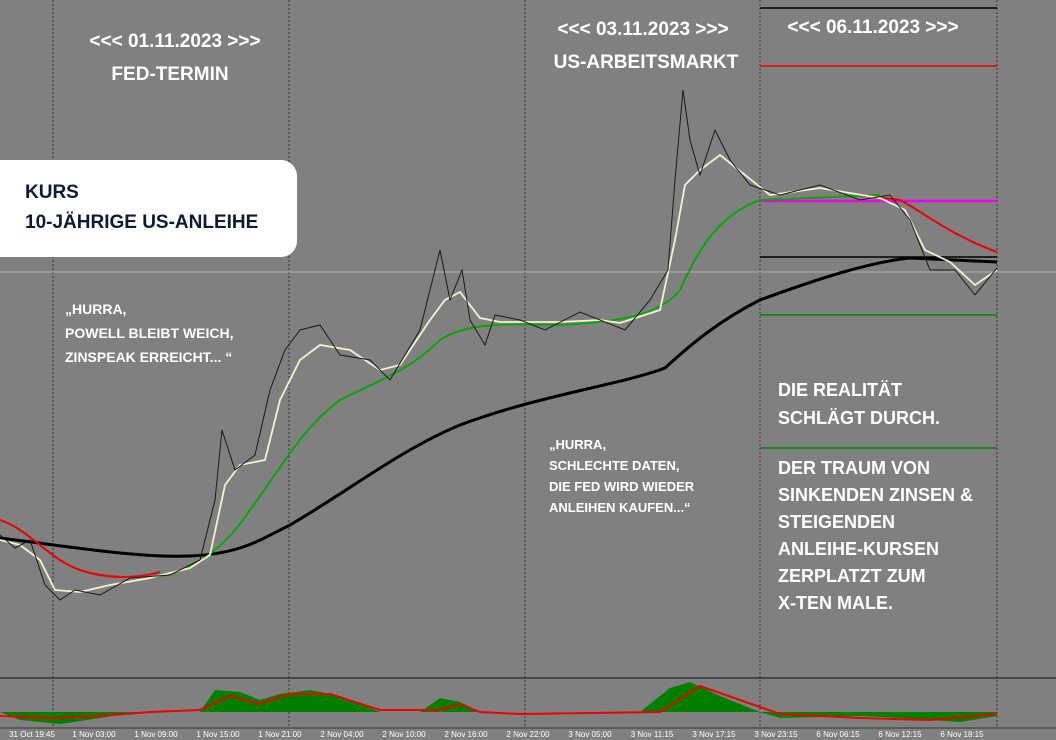 Image resolution: width=1056 pixels, height=740 pixels. Describe the element at coordinates (52, 192) in the screenshot. I see `box-text: KURS` at that location.